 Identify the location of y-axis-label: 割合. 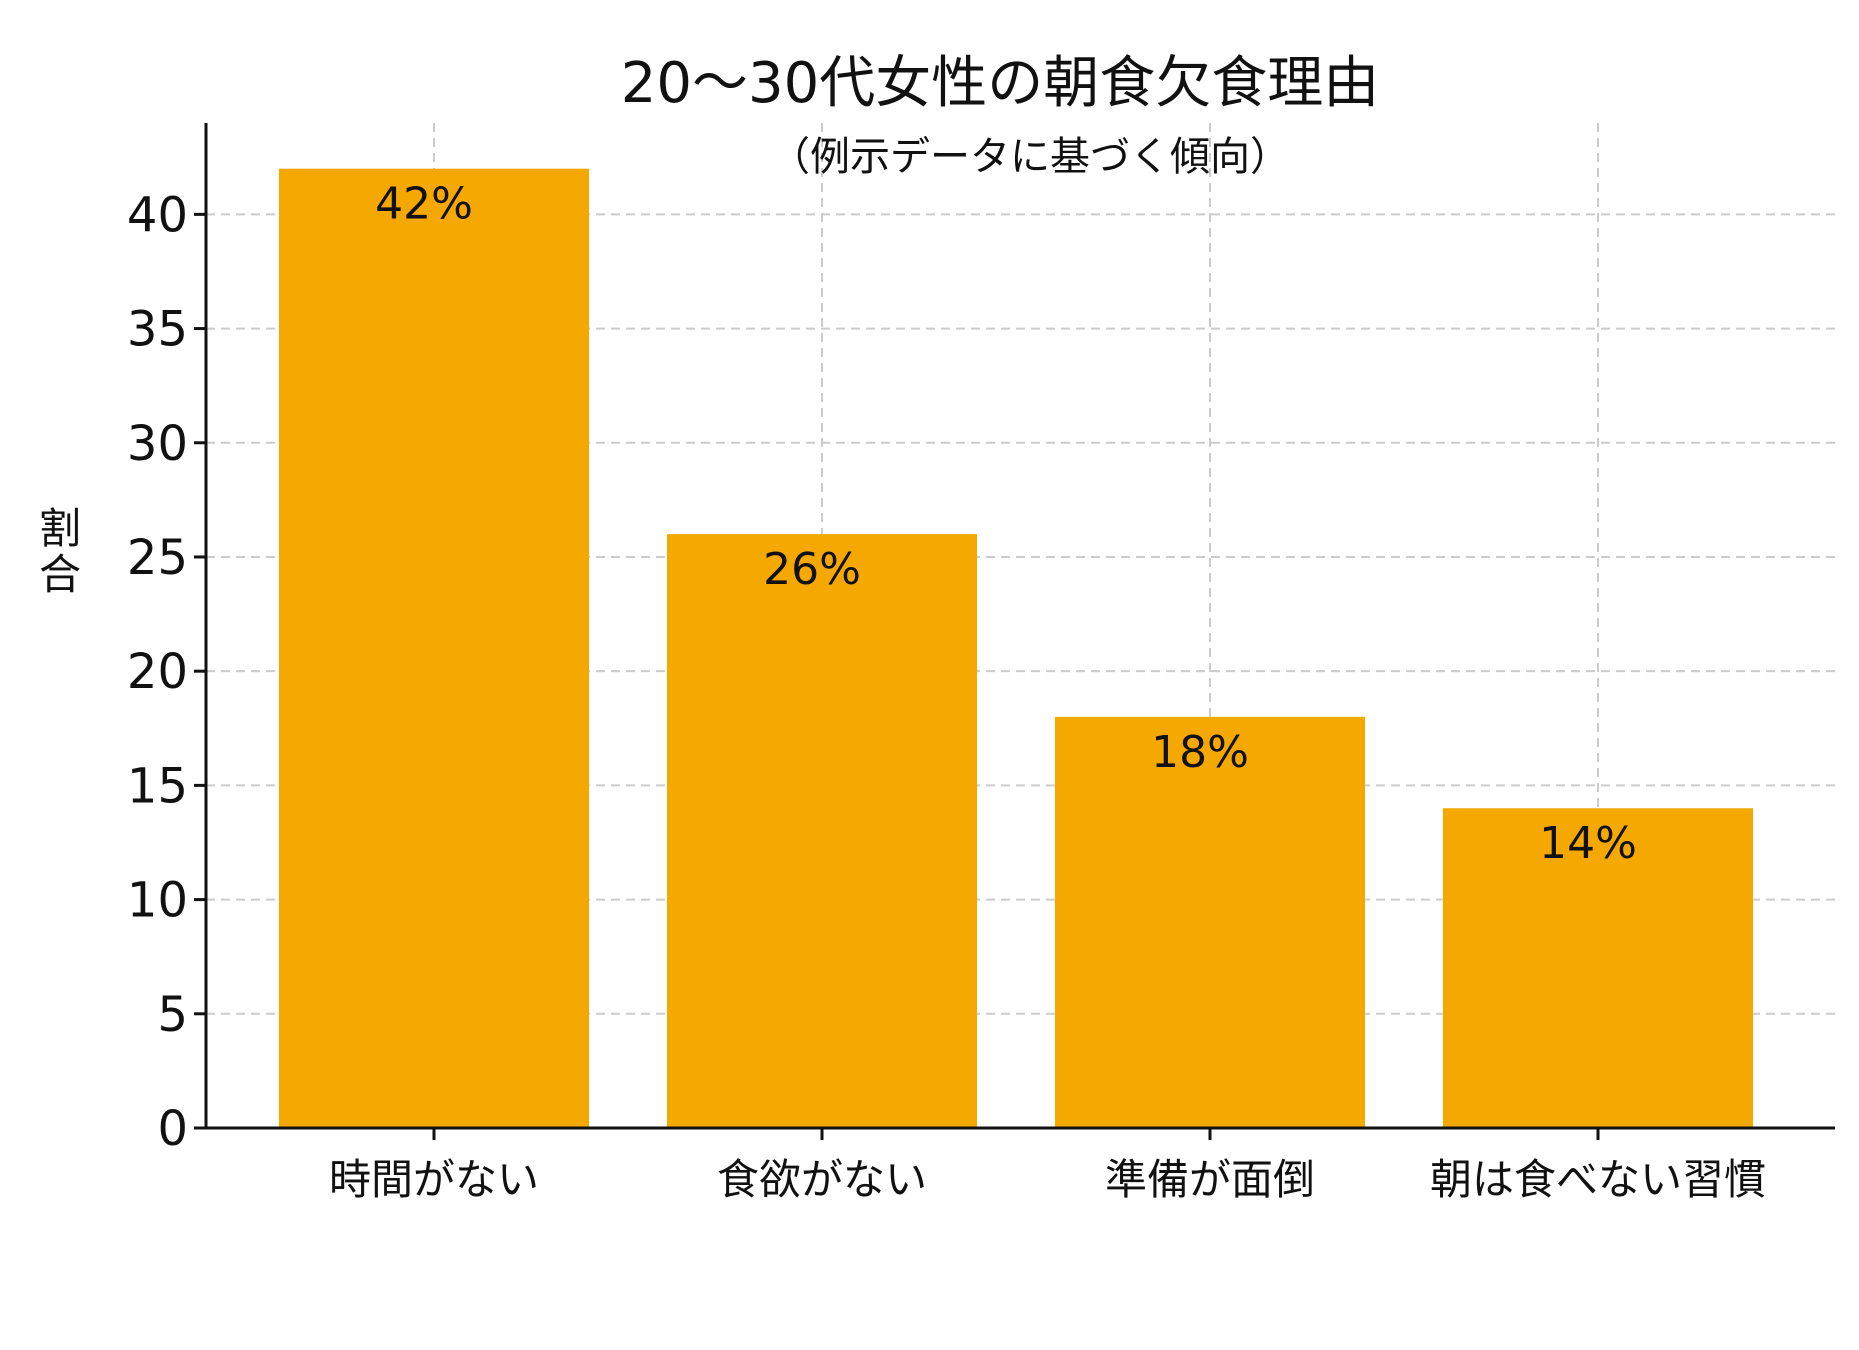
(60, 551).